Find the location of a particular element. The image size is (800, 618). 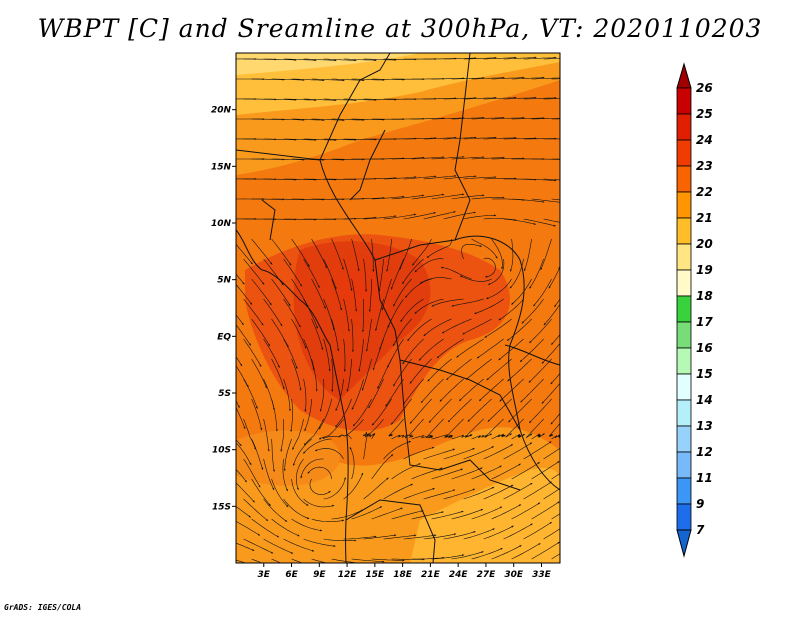

lon-label: 24E is located at coordinates (459, 575).